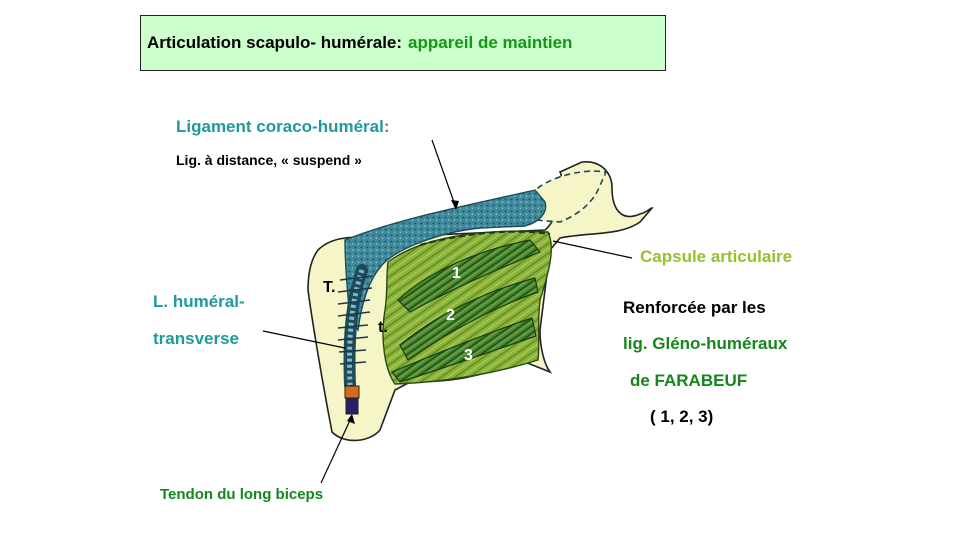  I want to click on label-coraco-desc: Lig. à distance, « suspend », so click(269, 160).